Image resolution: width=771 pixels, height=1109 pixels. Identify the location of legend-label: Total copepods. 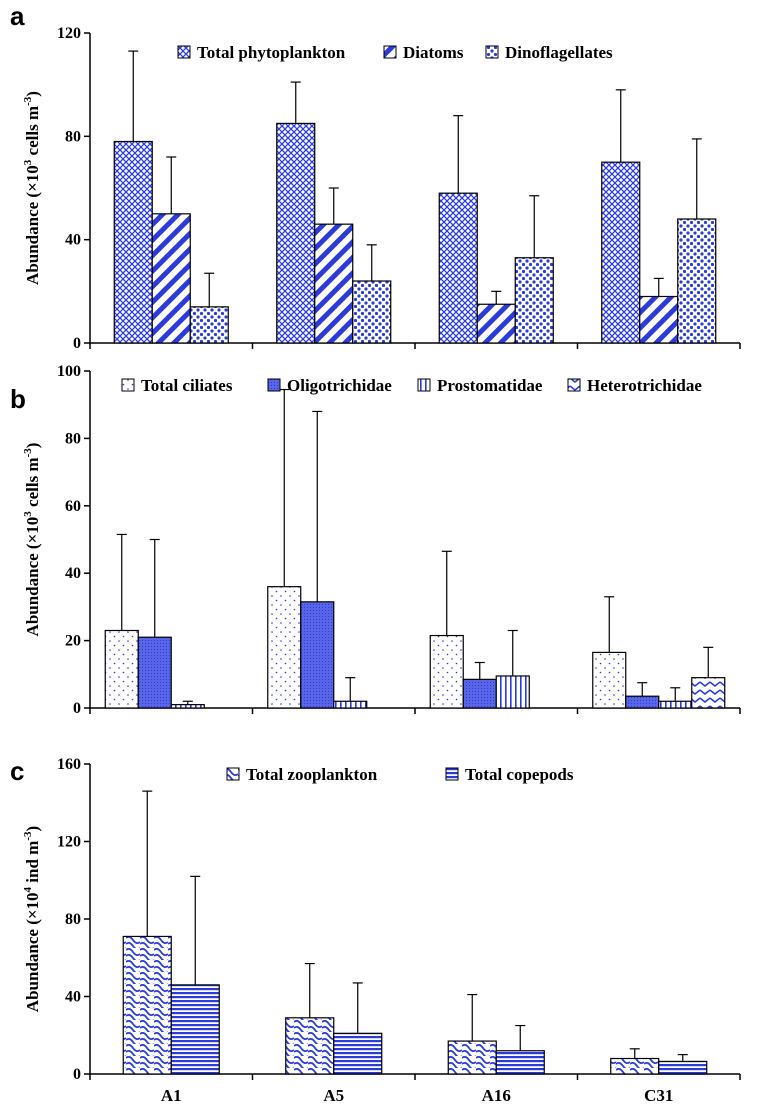
(519, 774).